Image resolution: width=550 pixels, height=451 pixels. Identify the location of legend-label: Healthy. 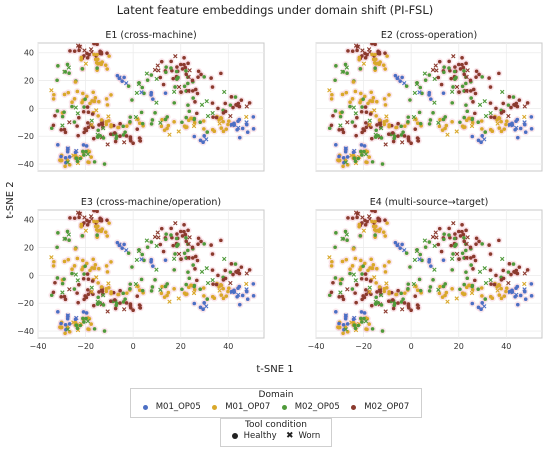
(260, 436).